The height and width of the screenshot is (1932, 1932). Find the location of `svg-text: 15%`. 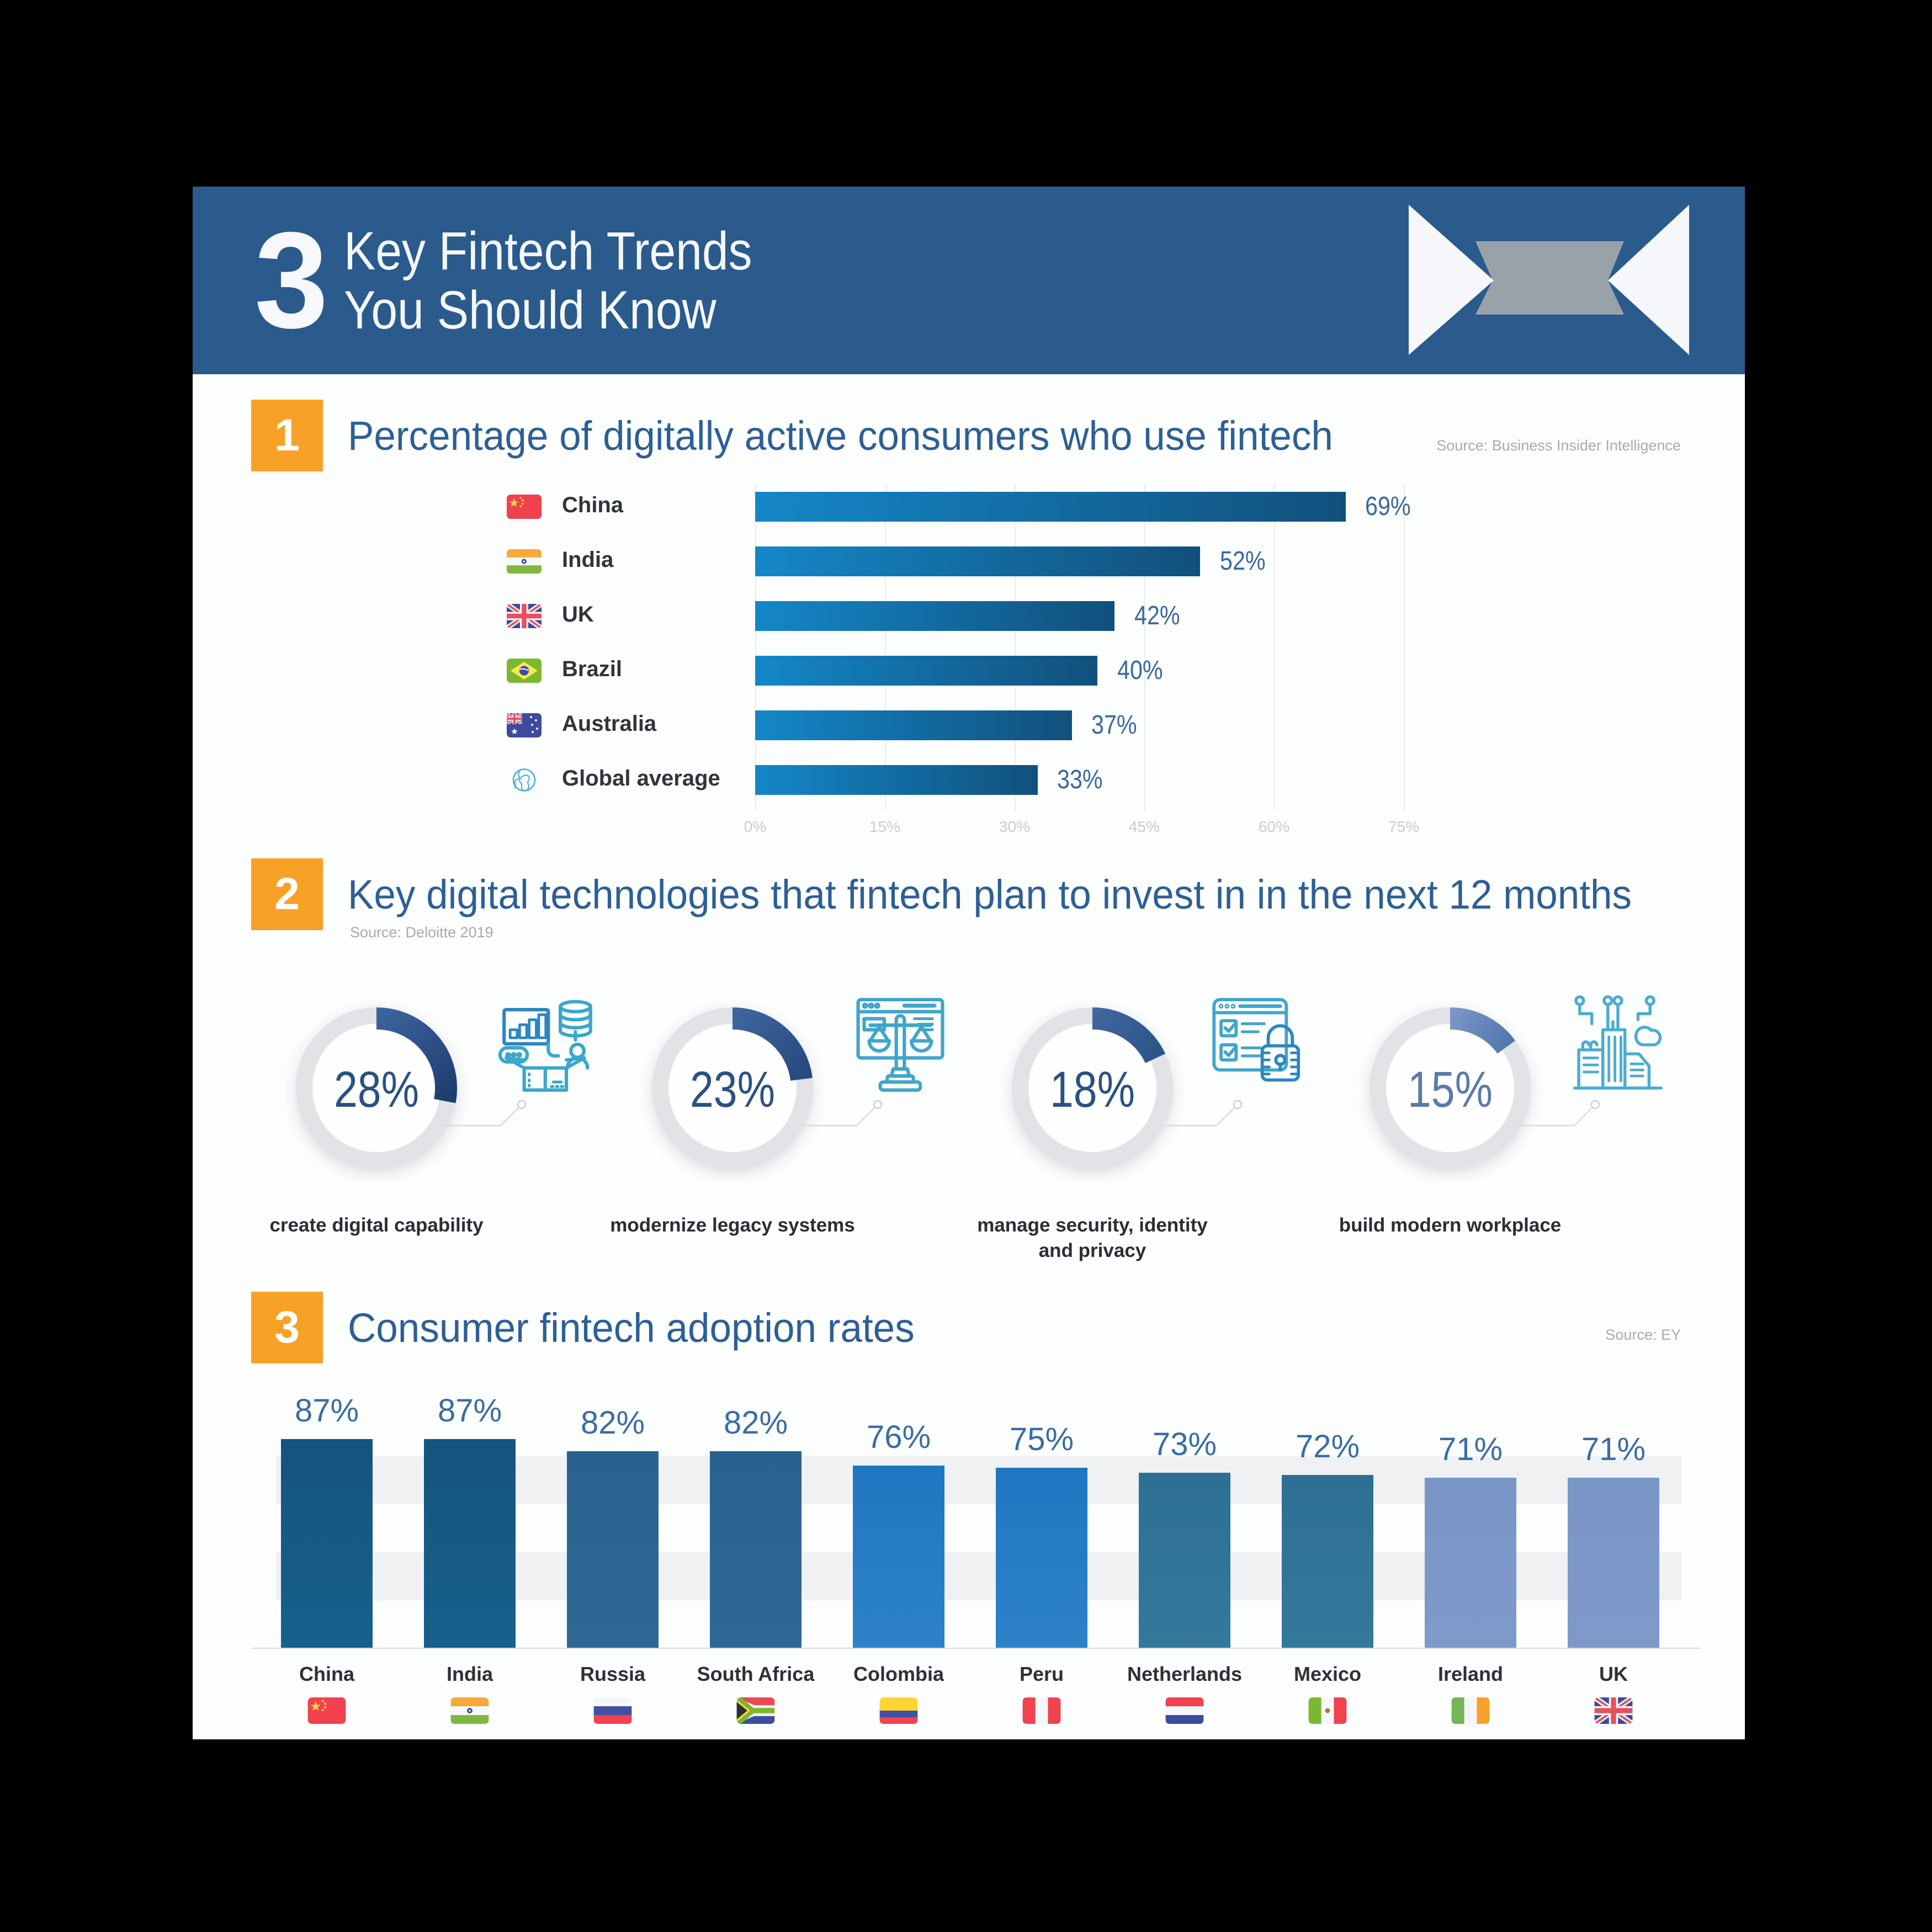

svg-text: 15% is located at coordinates (1451, 1089).